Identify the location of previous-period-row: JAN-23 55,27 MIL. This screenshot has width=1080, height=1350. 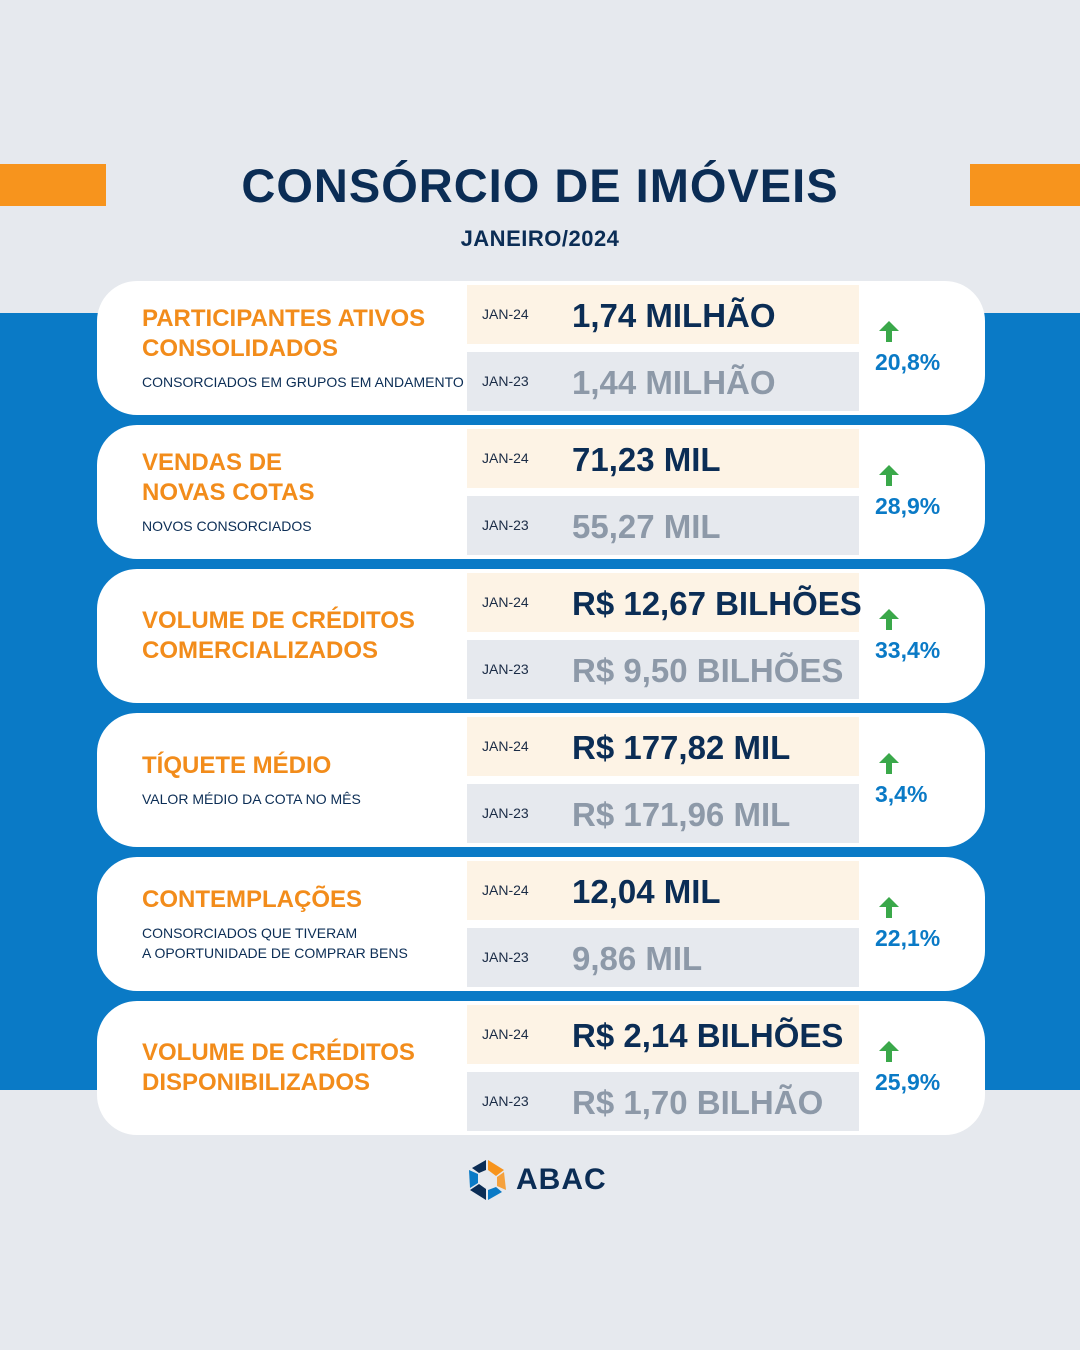
(663, 525).